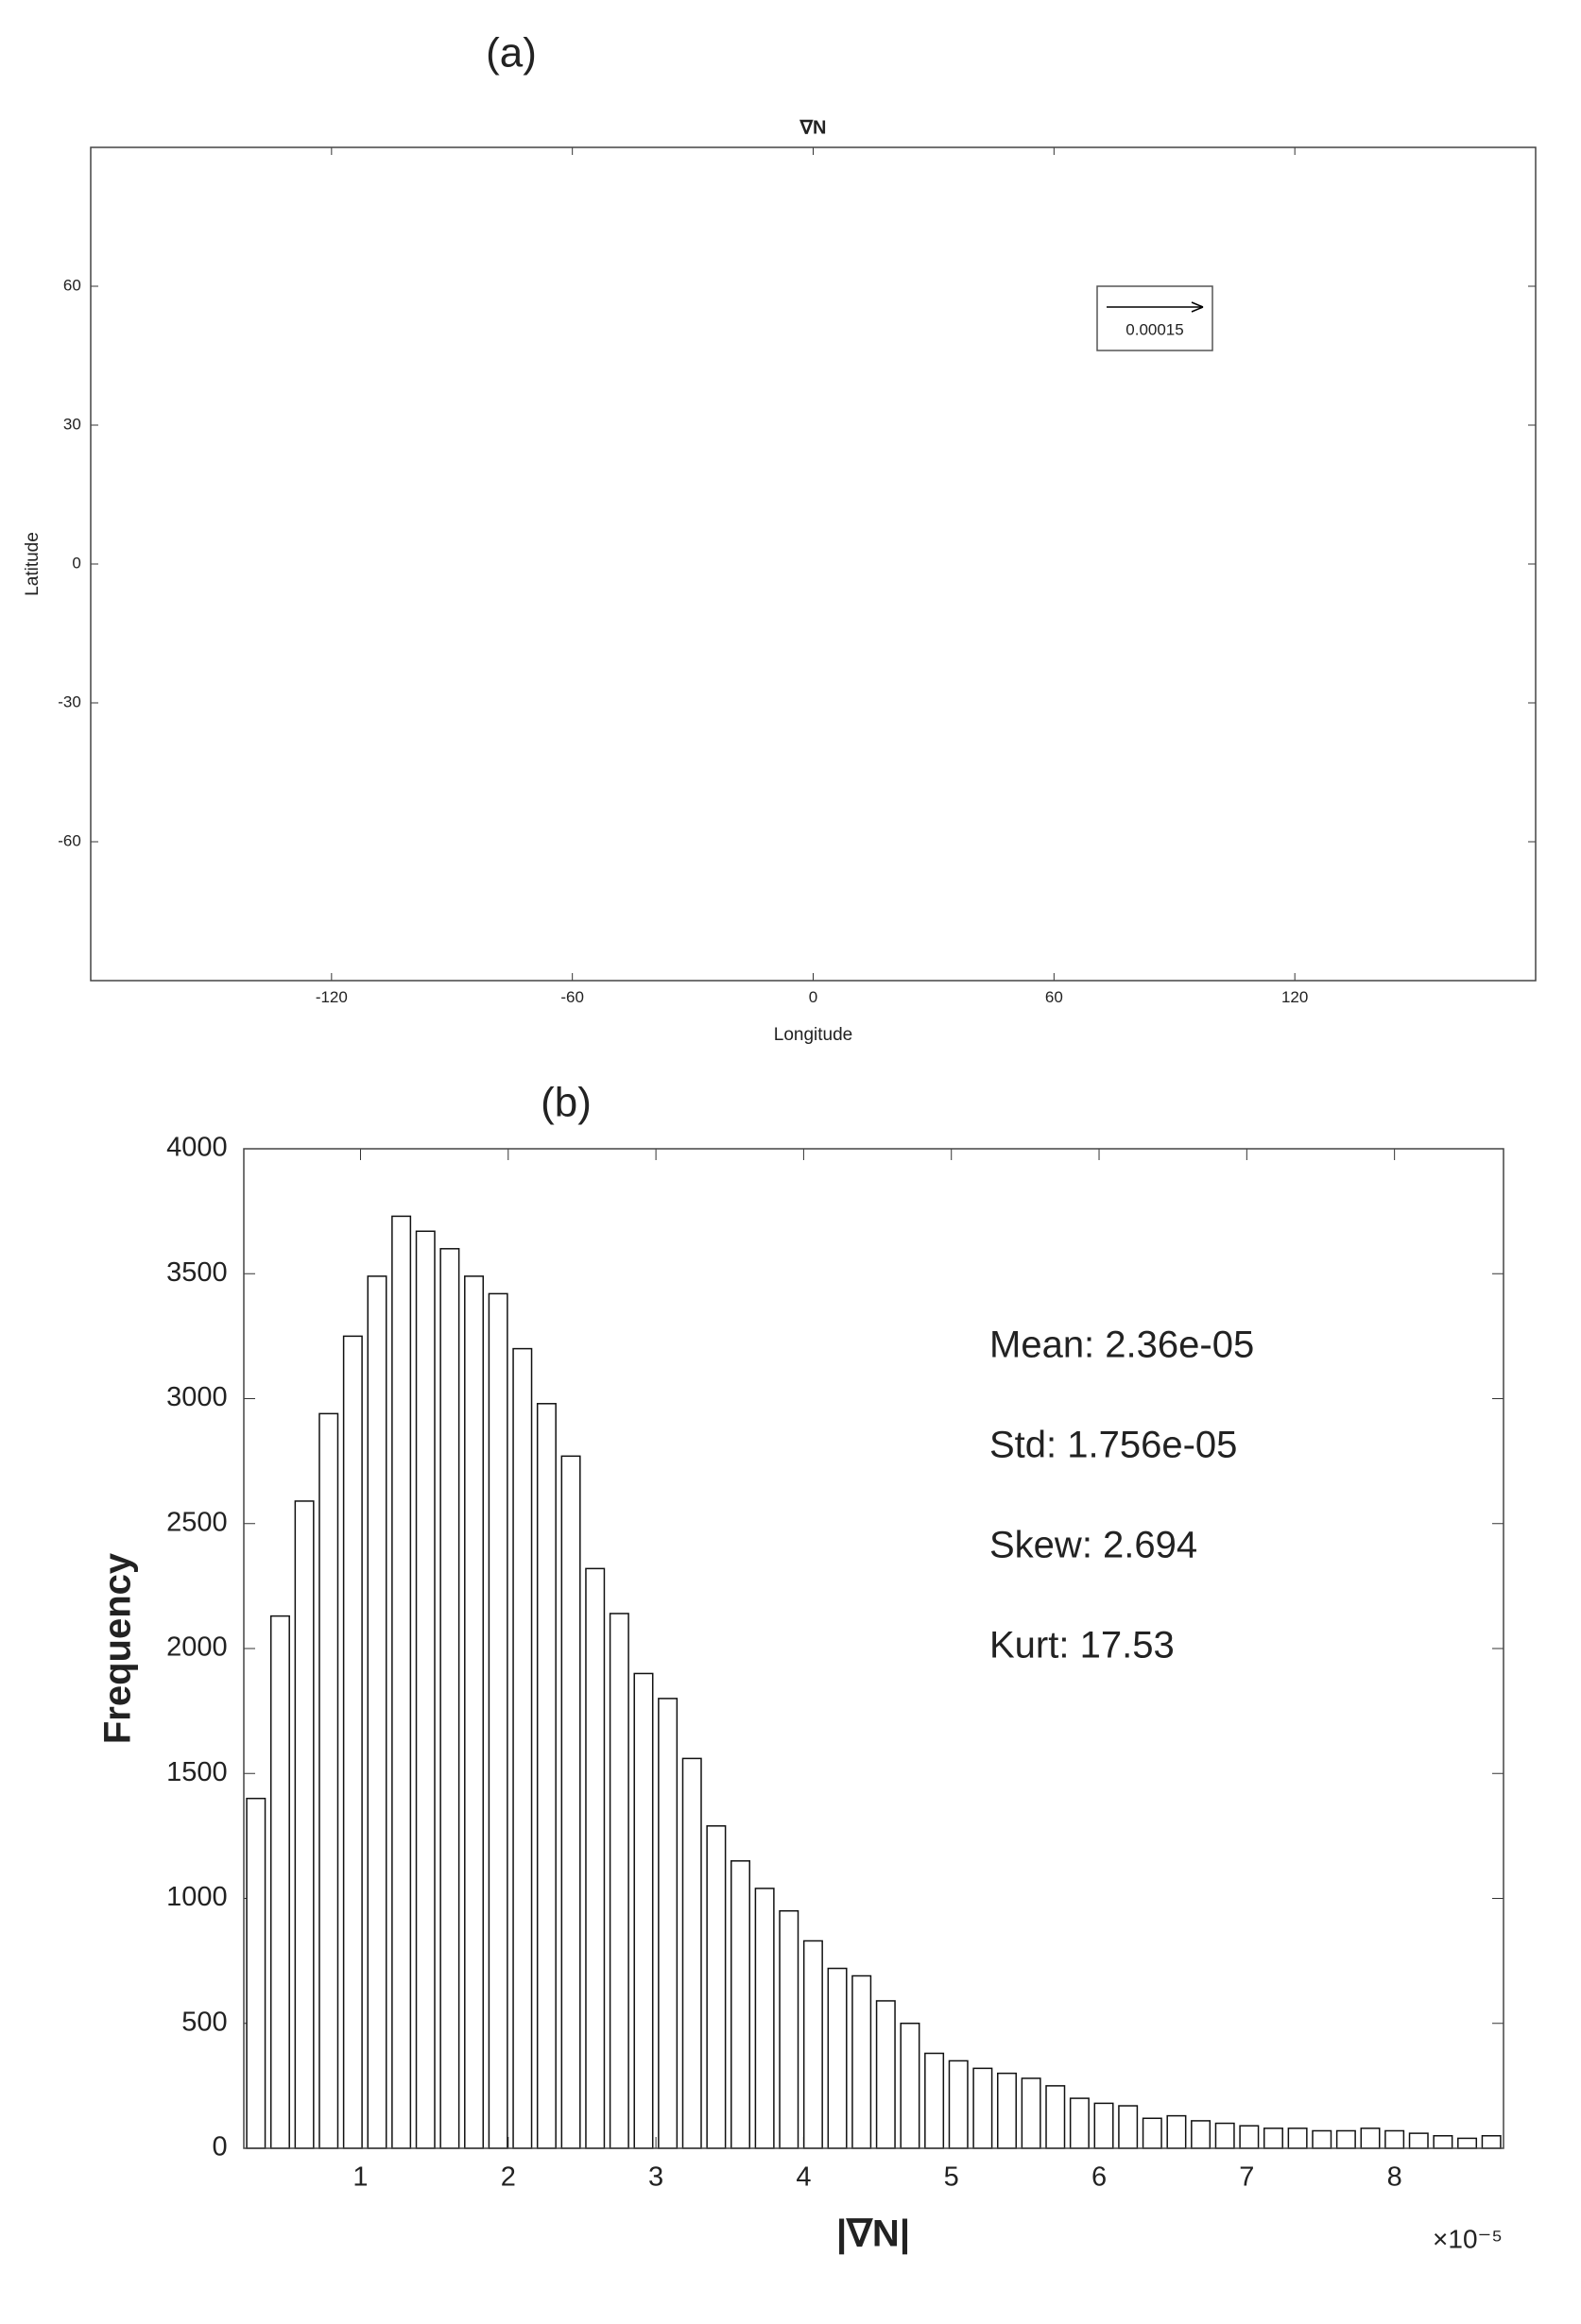 The width and height of the screenshot is (1581, 2324). What do you see at coordinates (360, 2177) in the screenshot?
I see `x-tick-label: 1` at bounding box center [360, 2177].